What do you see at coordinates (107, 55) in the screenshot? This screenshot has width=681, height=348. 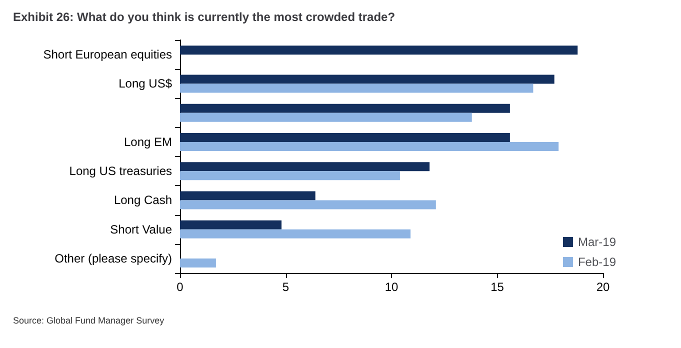 I see `y-tick-label: Short European equities` at bounding box center [107, 55].